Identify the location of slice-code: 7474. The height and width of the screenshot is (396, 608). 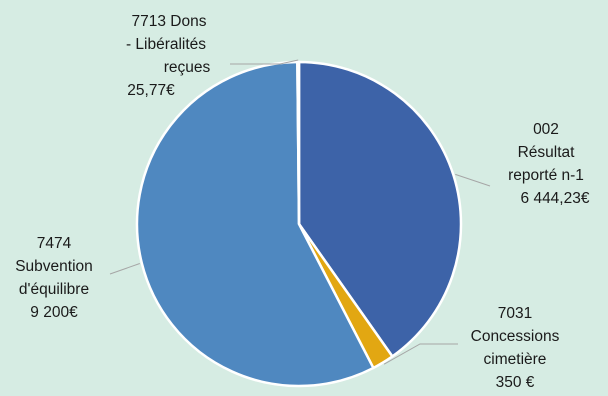
(54, 243).